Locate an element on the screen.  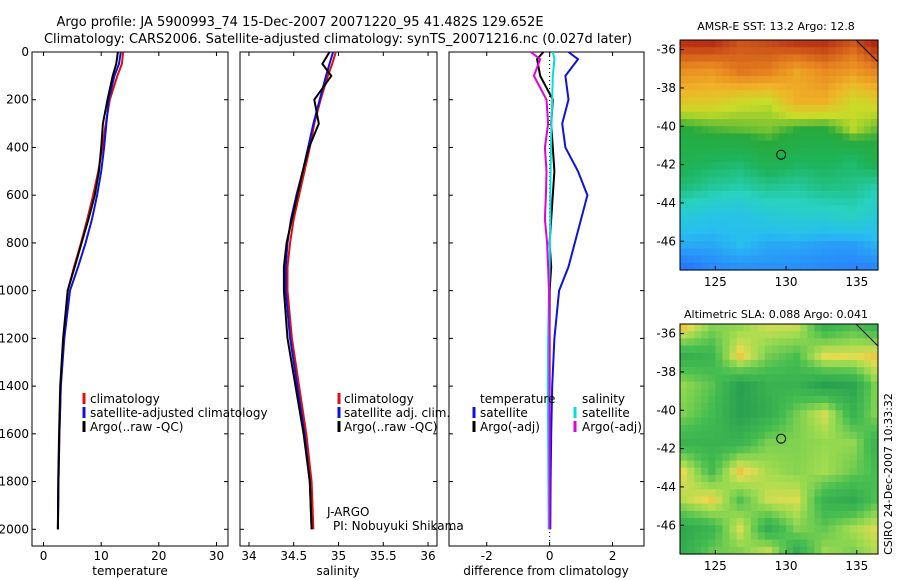
legend-salinity-title: salinity is located at coordinates (603, 399).